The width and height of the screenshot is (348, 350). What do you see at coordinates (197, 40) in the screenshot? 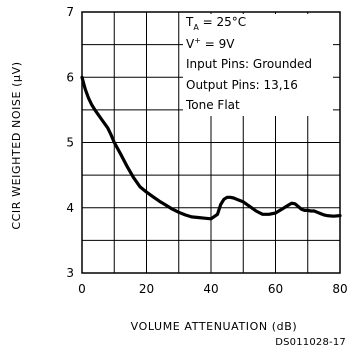
I see `condition-voltage-superscript: +` at bounding box center [197, 40].